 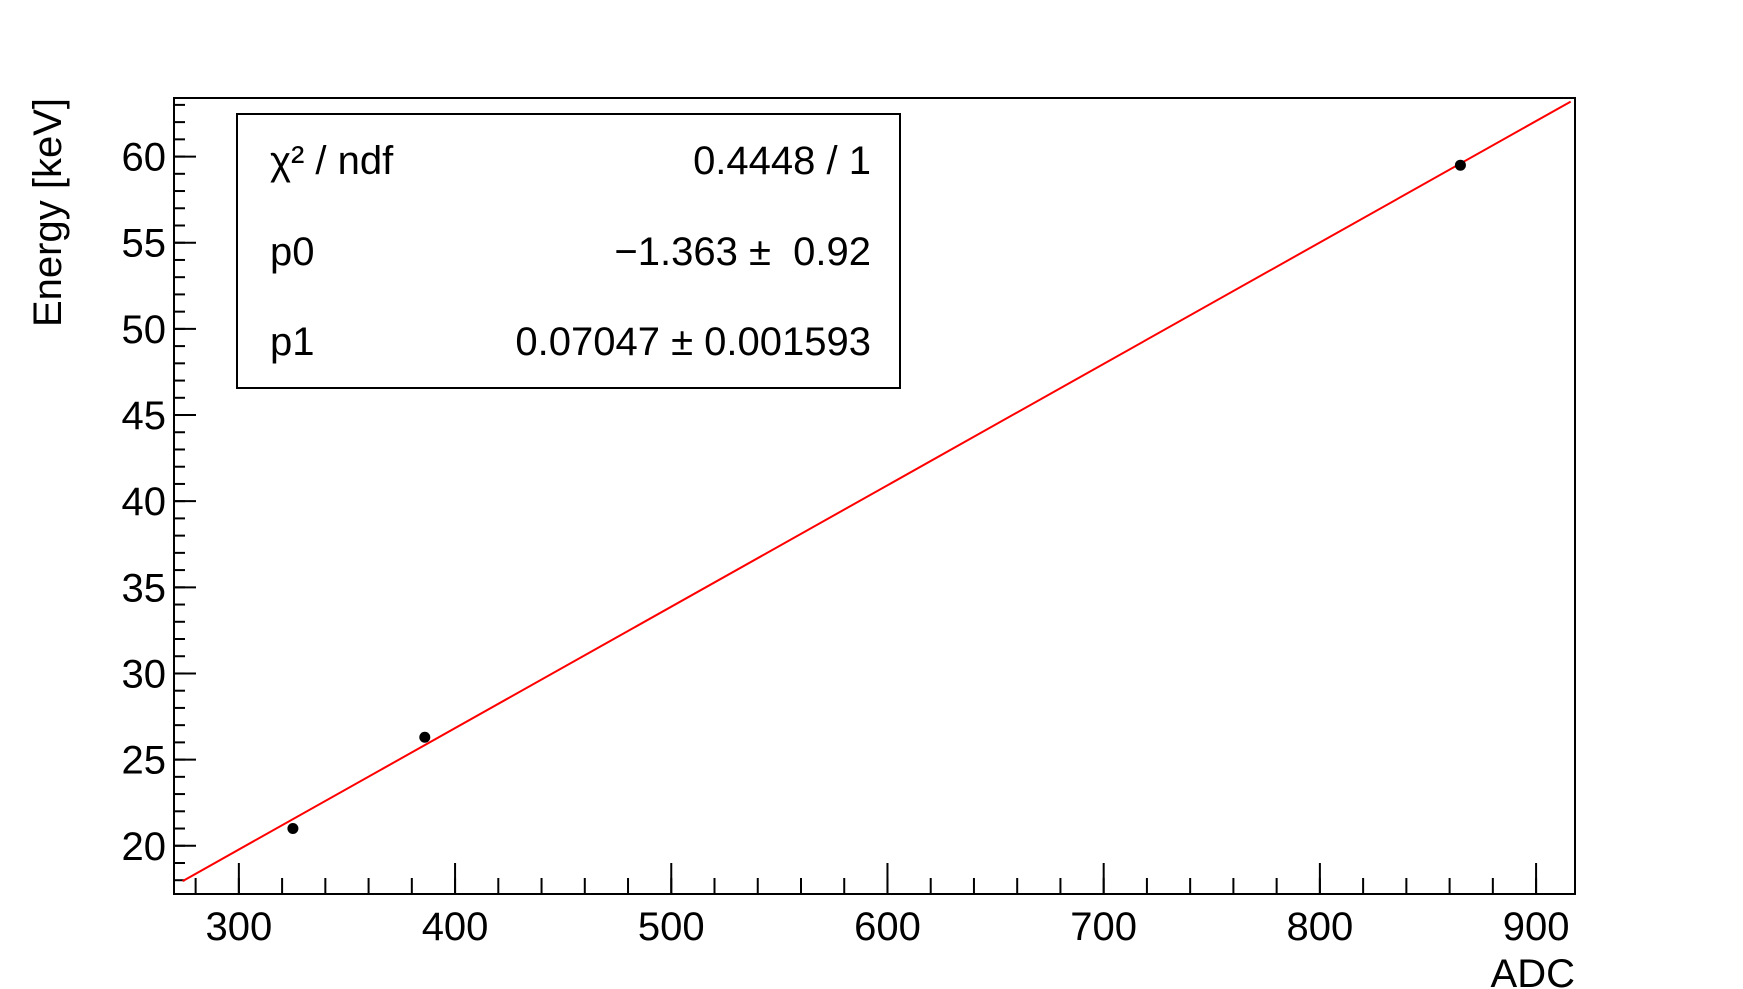 What do you see at coordinates (1320, 927) in the screenshot?
I see `x-tick-label: 800` at bounding box center [1320, 927].